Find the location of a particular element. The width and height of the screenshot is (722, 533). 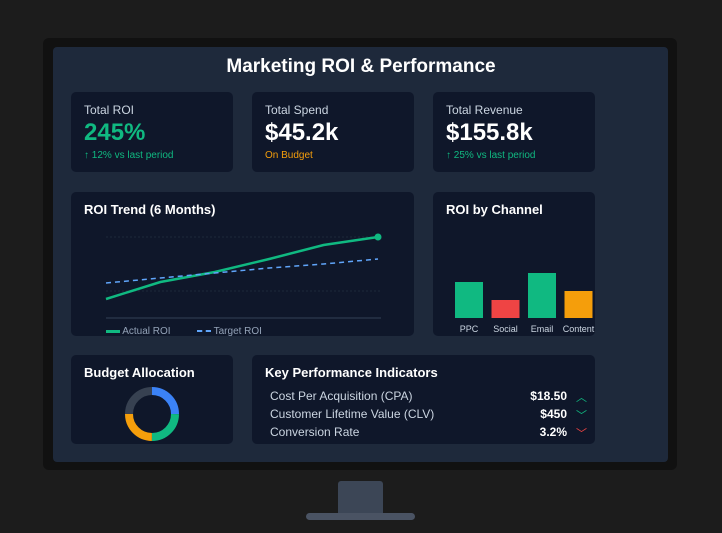

metric-status: On Budget is located at coordinates (289, 155).